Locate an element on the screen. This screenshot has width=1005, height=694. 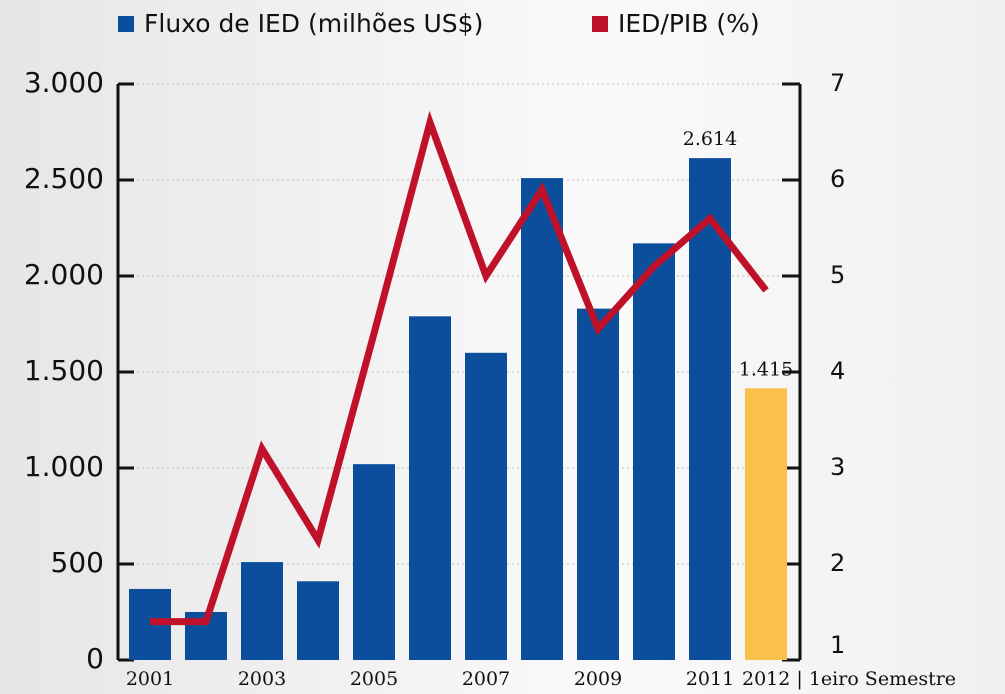
y2-tick-label: 5 is located at coordinates (837, 275).